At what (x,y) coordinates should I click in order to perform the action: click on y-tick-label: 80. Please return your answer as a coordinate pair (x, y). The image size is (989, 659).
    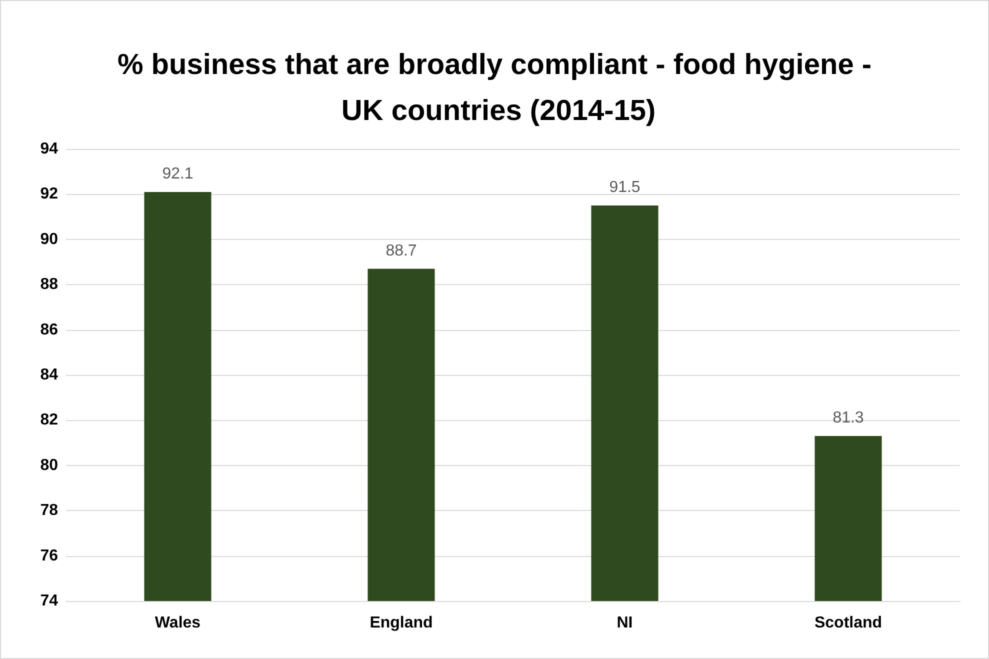
    Looking at the image, I should click on (49, 465).